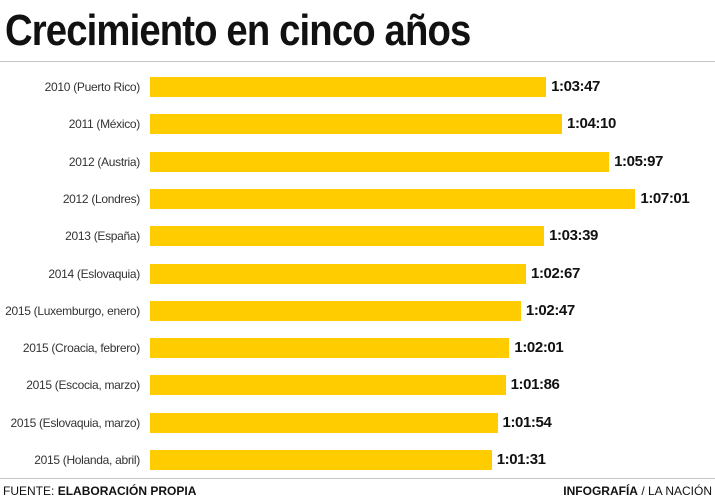 The image size is (715, 500). I want to click on category-label: 2011 (México), so click(104, 124).